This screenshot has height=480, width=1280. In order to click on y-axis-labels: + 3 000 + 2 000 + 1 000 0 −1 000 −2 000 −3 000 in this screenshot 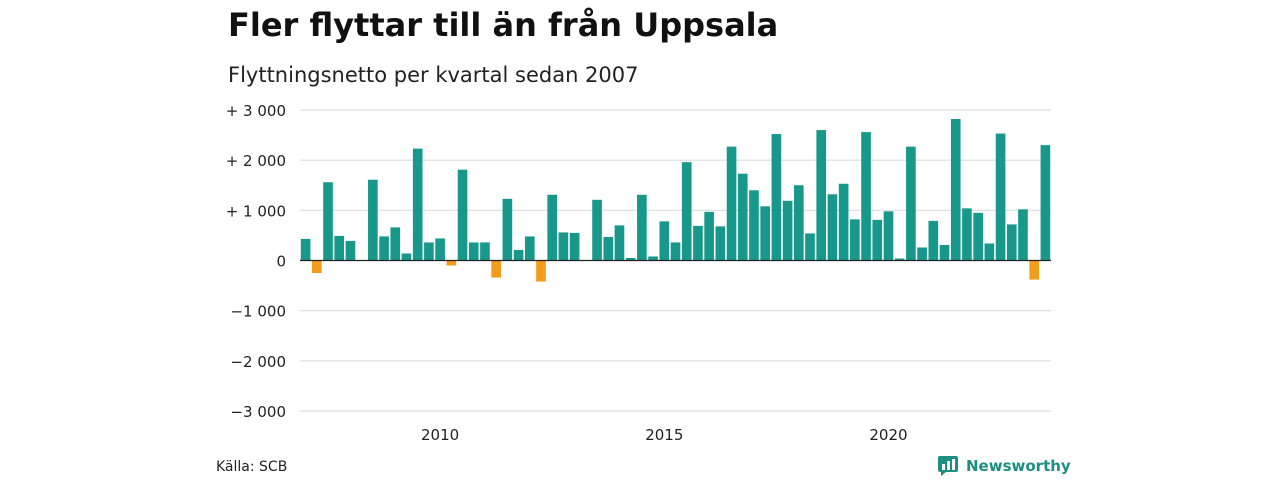, I will do `click(256, 261)`.